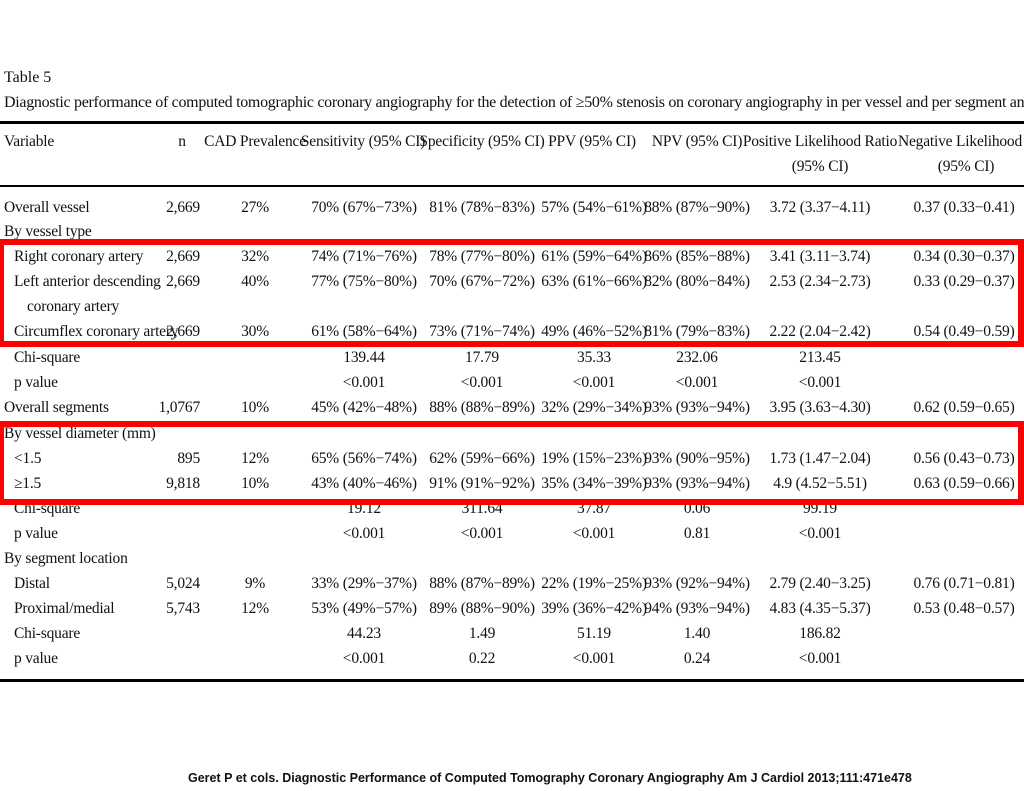  I want to click on cell-positive-lr: 2.22 (2.04−2.42), so click(820, 331).